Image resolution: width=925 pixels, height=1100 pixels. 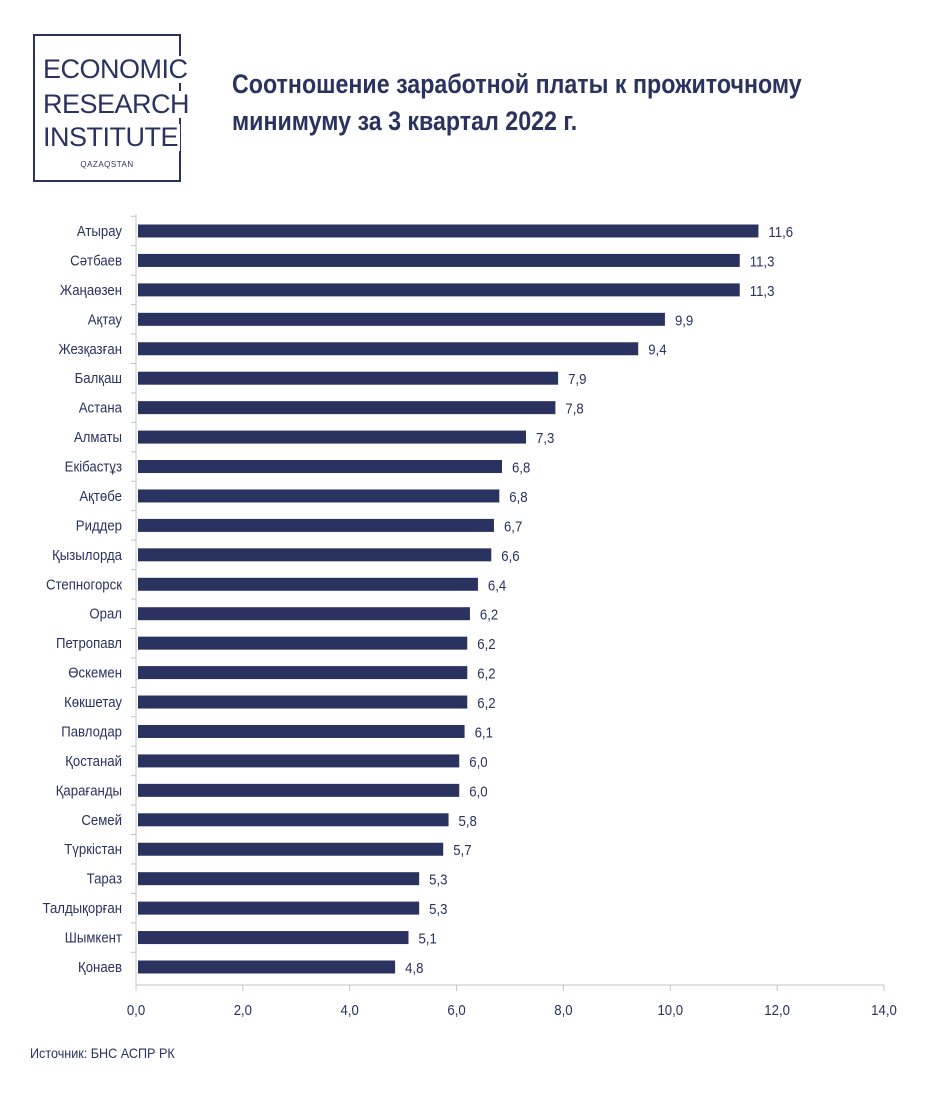 I want to click on data-label: 7,3, so click(x=545, y=437).